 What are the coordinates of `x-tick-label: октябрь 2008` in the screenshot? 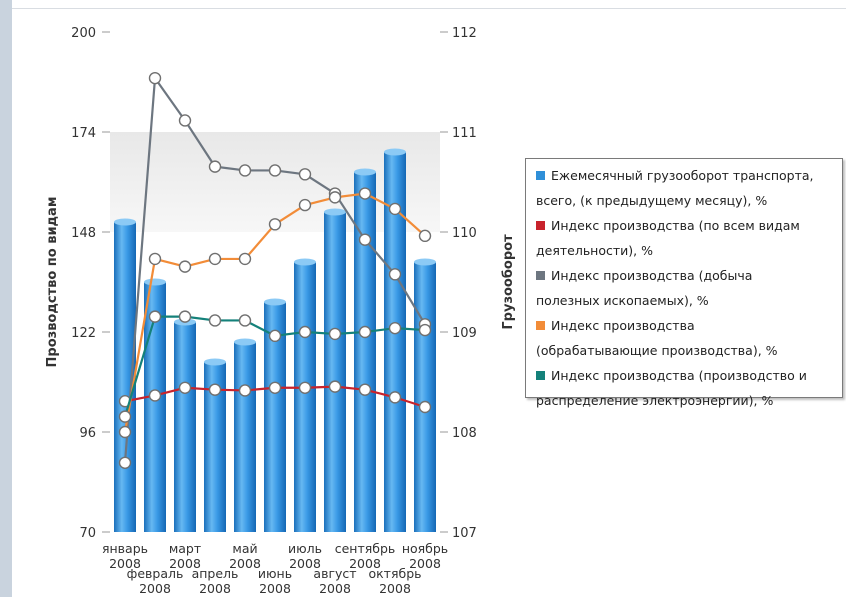 It's located at (394, 581).